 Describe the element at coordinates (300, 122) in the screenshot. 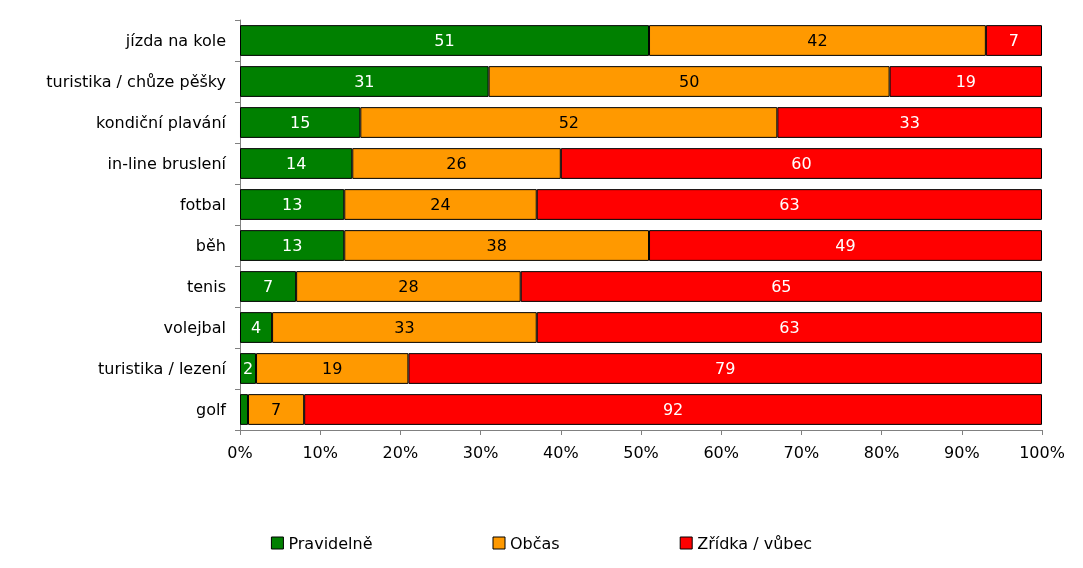

I see `data-label: 15` at that location.